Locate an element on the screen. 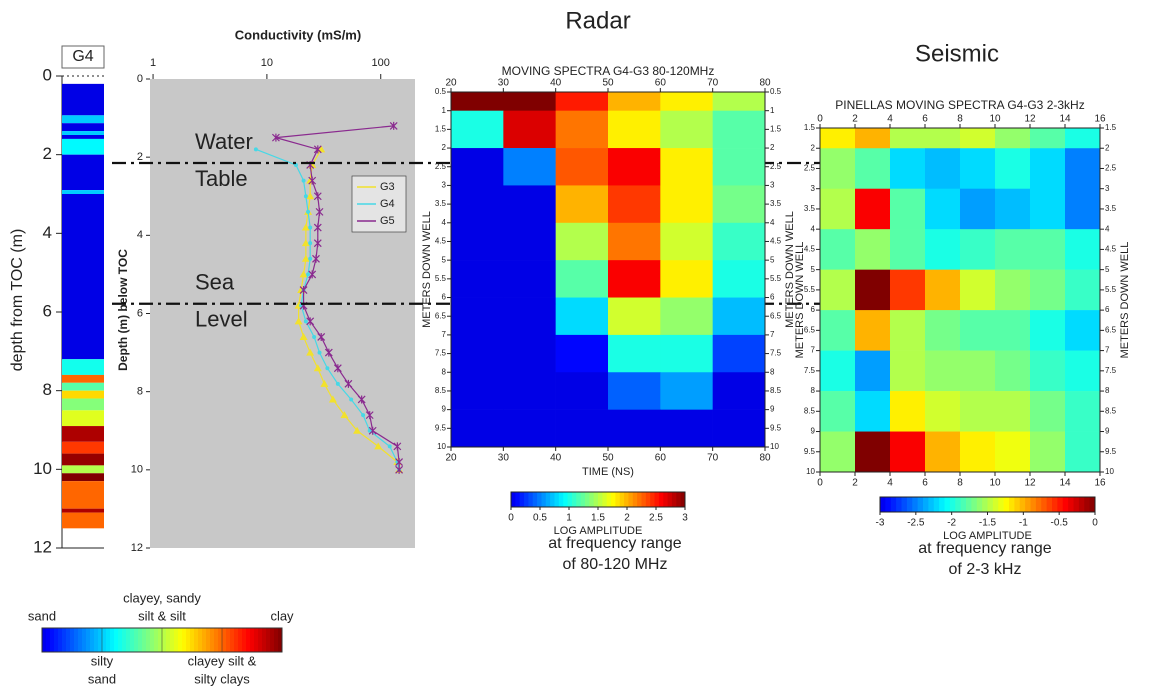 The height and width of the screenshot is (690, 1149). y-tick-label: 4 is located at coordinates (813, 228).